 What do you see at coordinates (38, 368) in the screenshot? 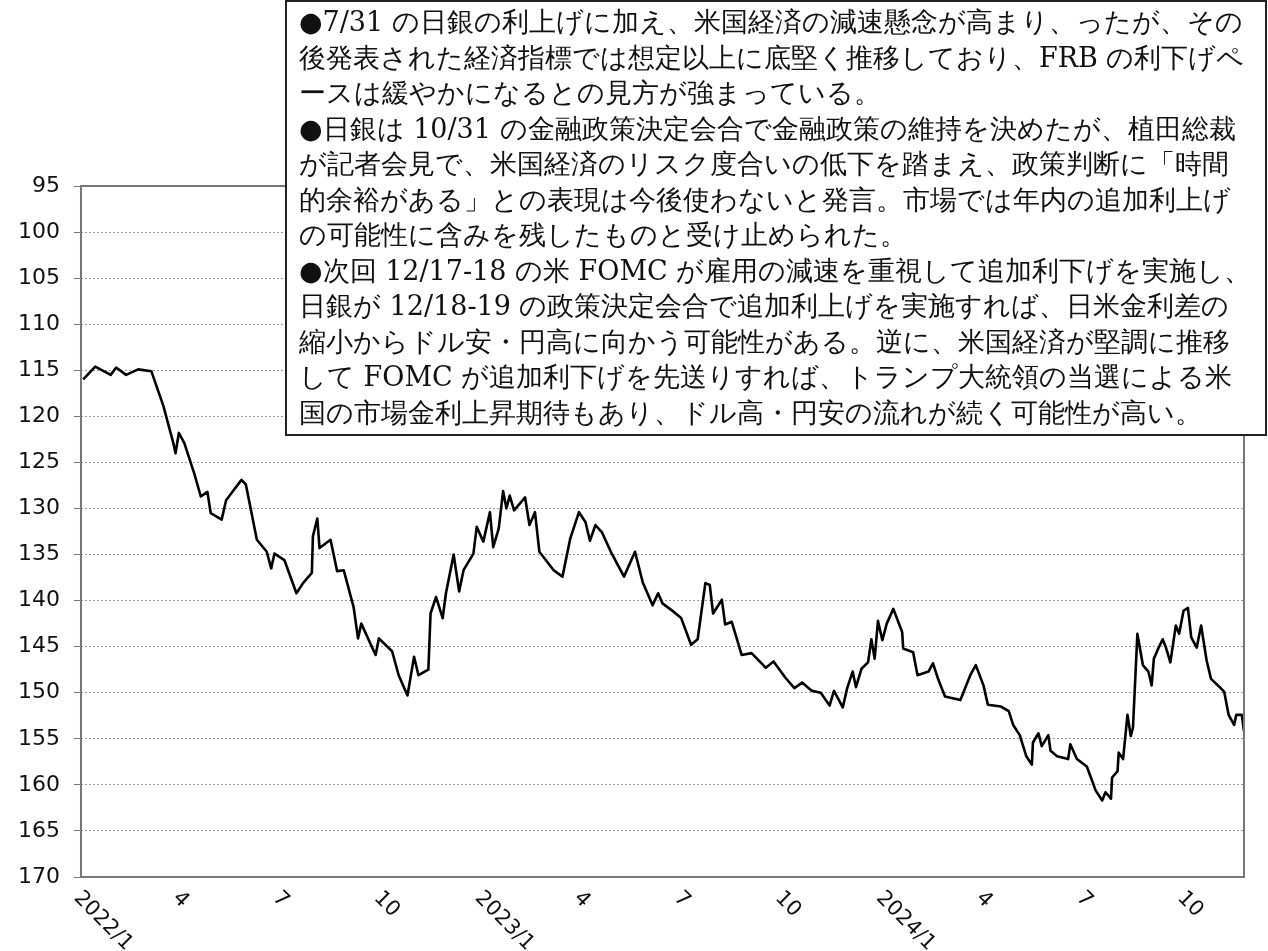
I see `y-tick-label: 115` at bounding box center [38, 368].